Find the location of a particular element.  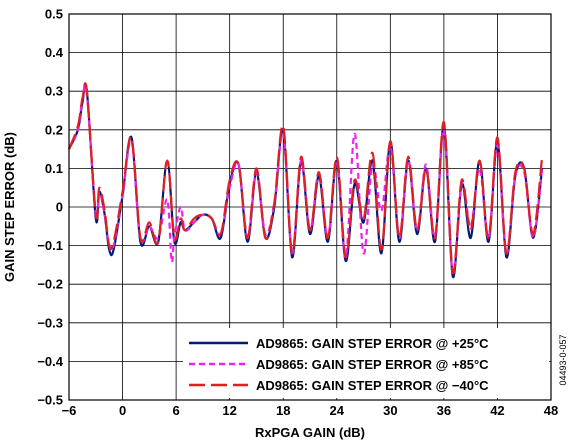

y-tick-label: 0 is located at coordinates (59, 207).